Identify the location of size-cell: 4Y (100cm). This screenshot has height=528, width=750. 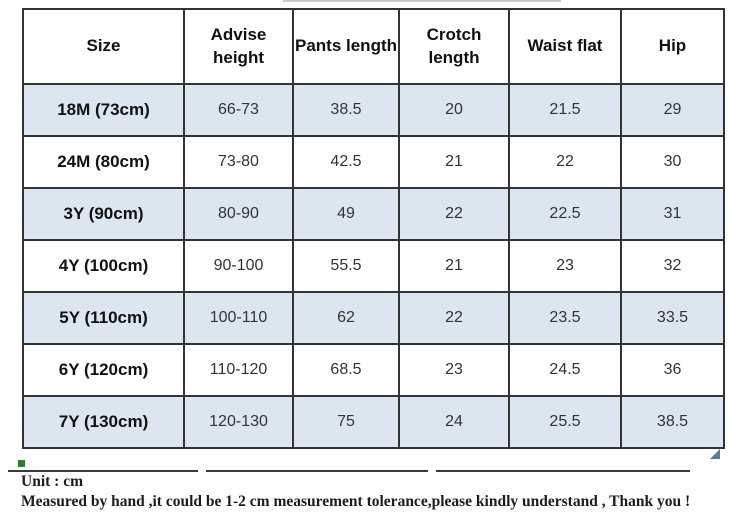
(103, 266).